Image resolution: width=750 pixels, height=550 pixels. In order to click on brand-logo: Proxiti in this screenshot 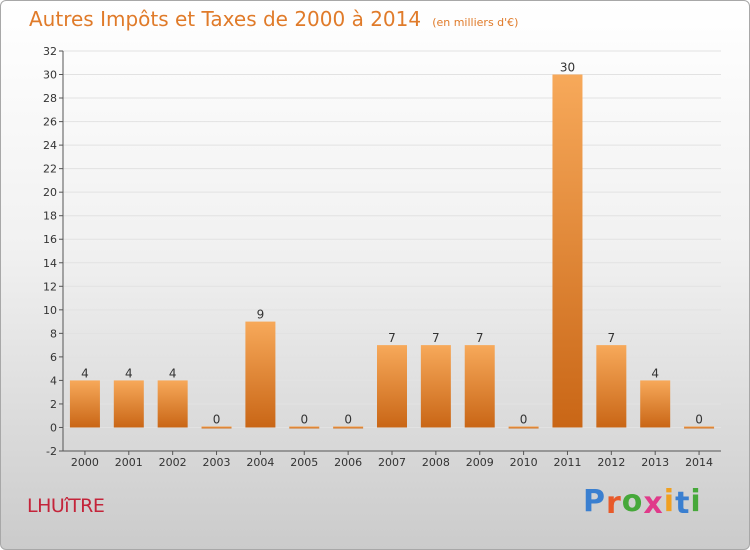, I will do `click(642, 502)`.